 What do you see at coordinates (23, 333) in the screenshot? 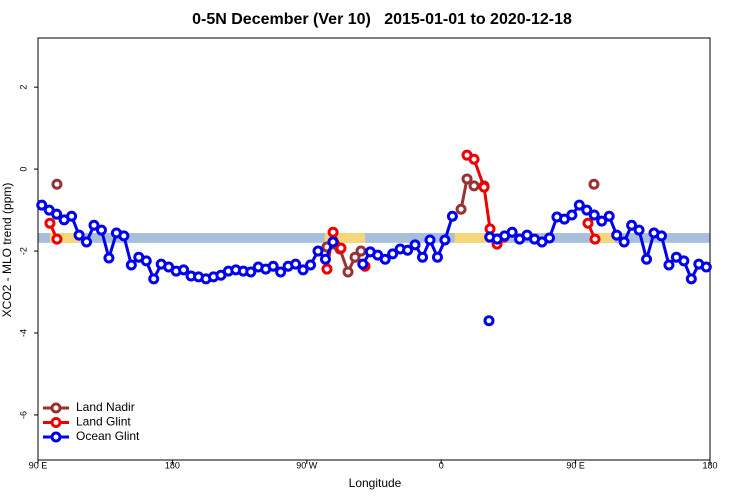
I see `y-tick-label: -4` at bounding box center [23, 333].